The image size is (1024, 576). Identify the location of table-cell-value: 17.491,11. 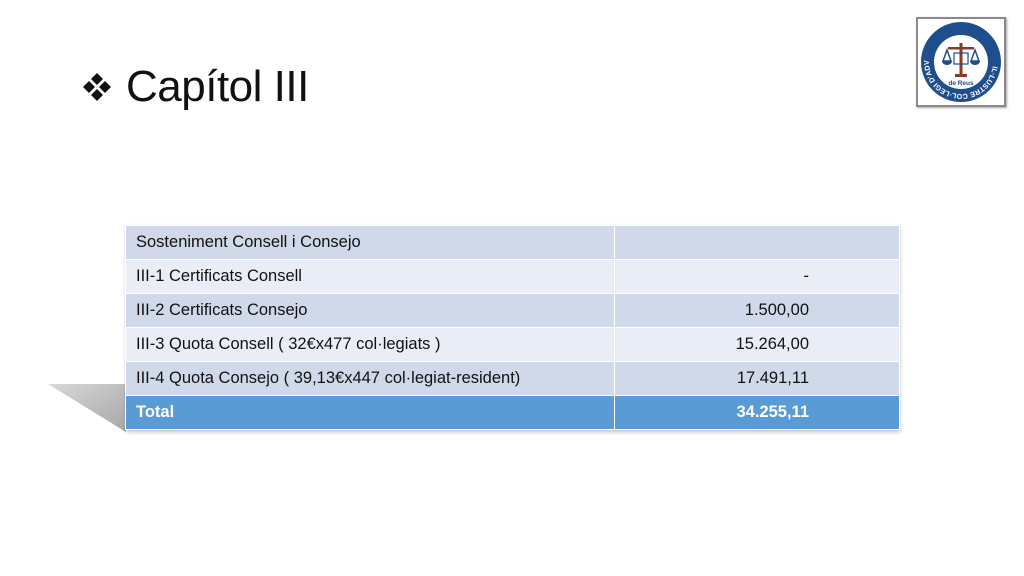
(757, 378).